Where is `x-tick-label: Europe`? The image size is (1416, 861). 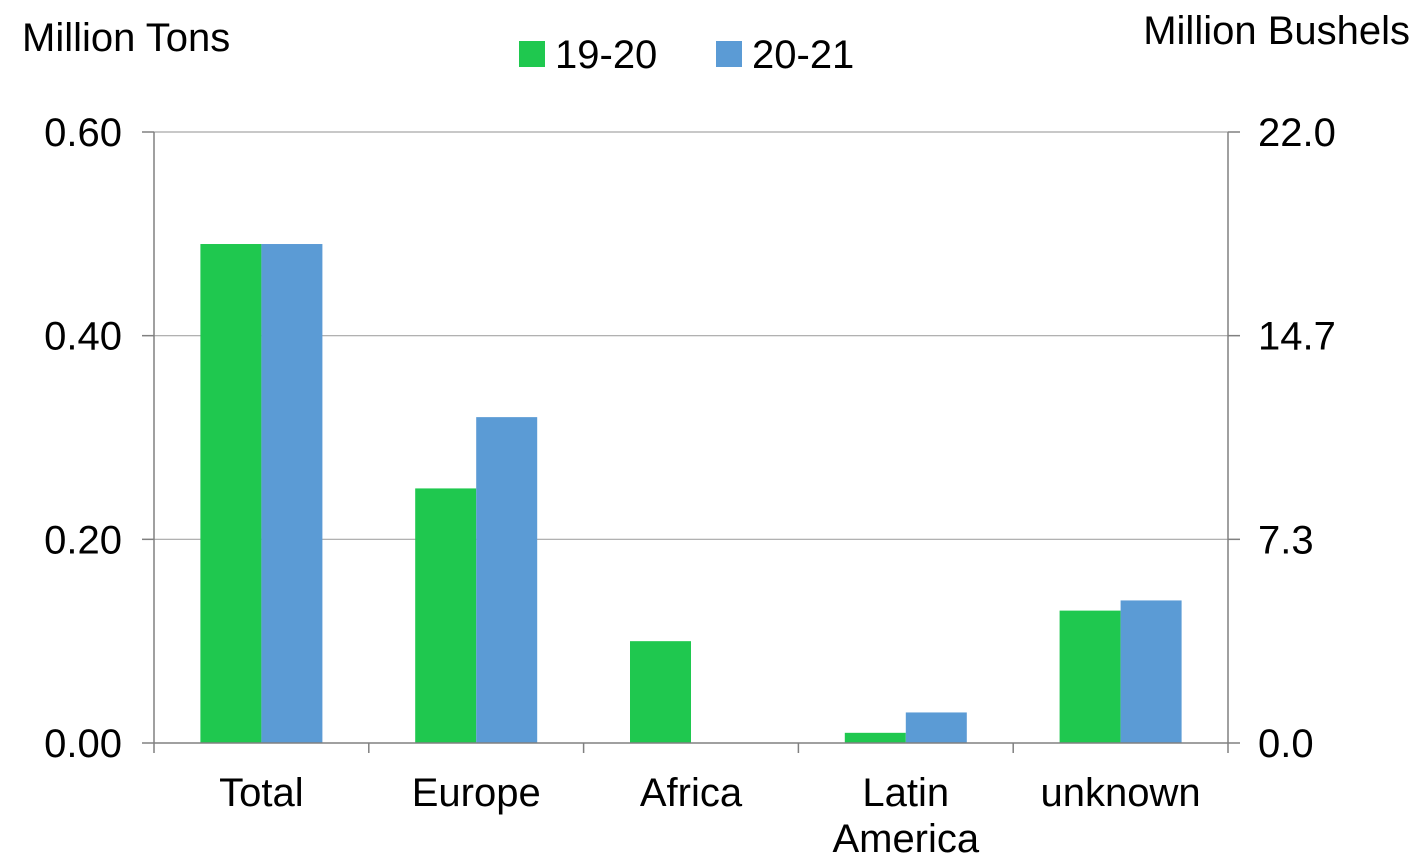 x-tick-label: Europe is located at coordinates (476, 793).